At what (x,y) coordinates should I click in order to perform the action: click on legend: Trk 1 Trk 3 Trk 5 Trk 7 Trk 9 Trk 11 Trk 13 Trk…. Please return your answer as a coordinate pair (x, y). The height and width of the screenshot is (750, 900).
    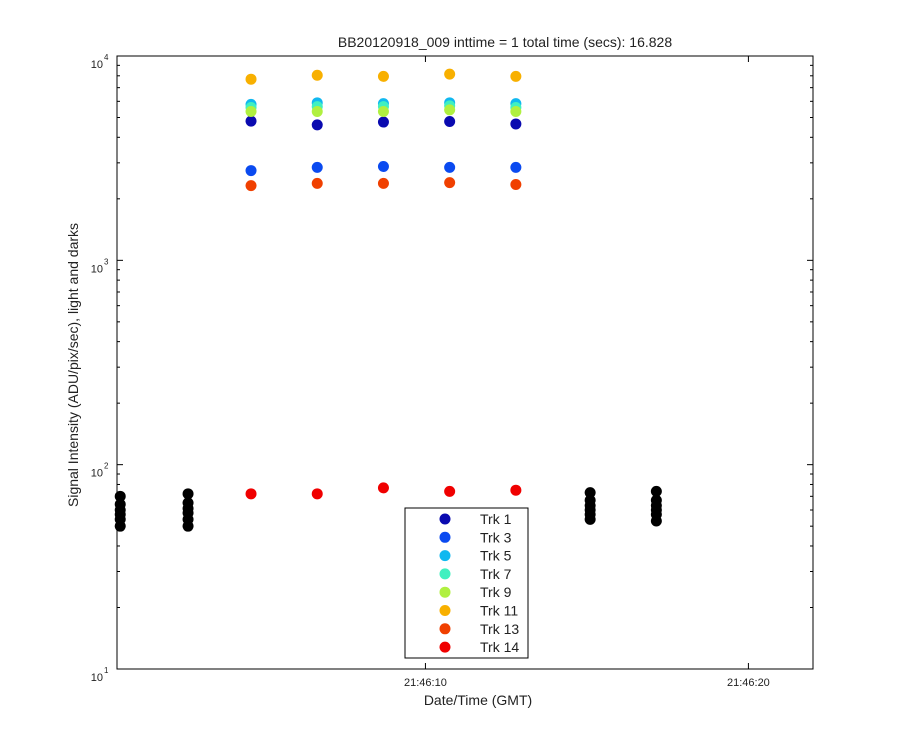
    Looking at the image, I should click on (466, 583).